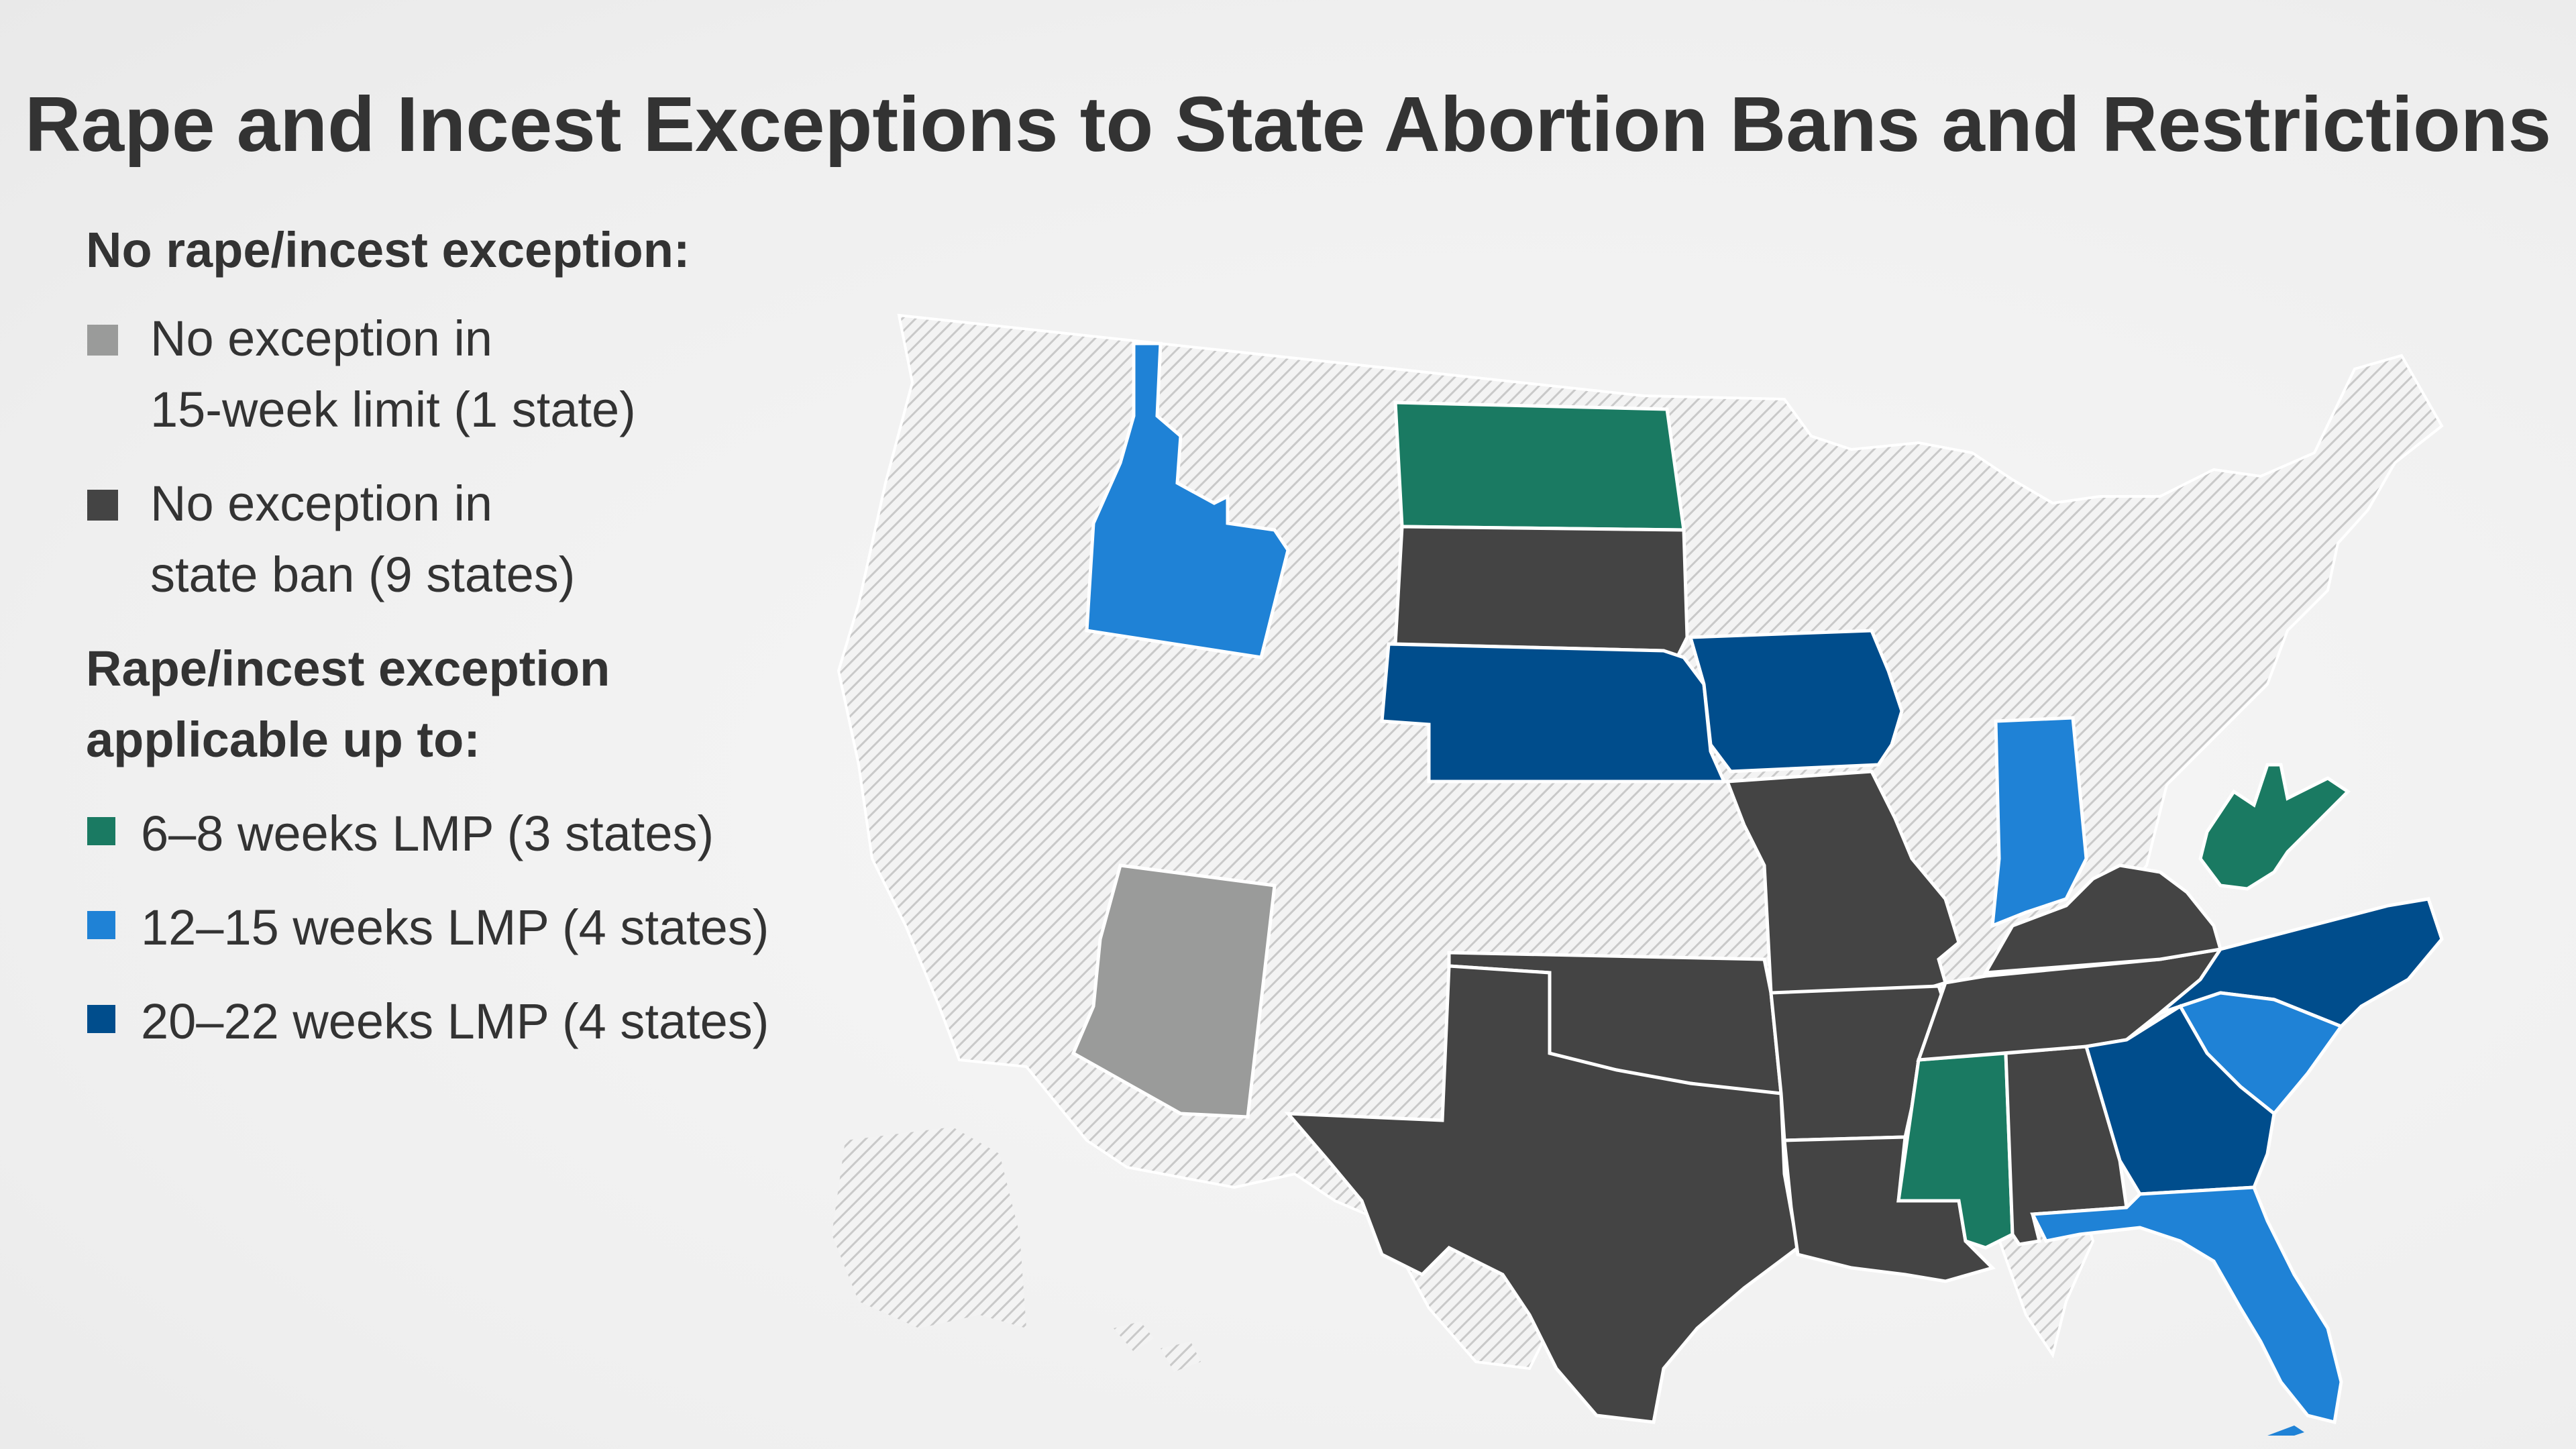  I want to click on legend-item-label: 20–22 weeks LMP (4 states), so click(455, 1021).